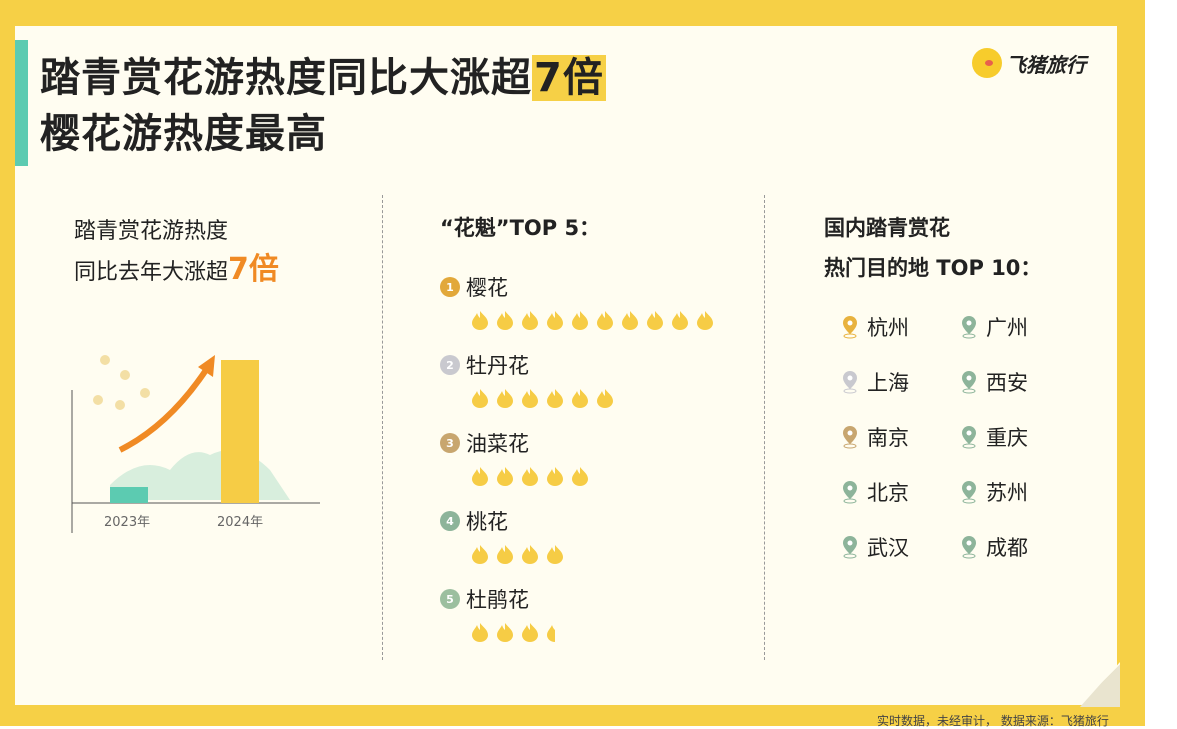  I want to click on brand-logo: 飞猪旅行, so click(1029, 63).